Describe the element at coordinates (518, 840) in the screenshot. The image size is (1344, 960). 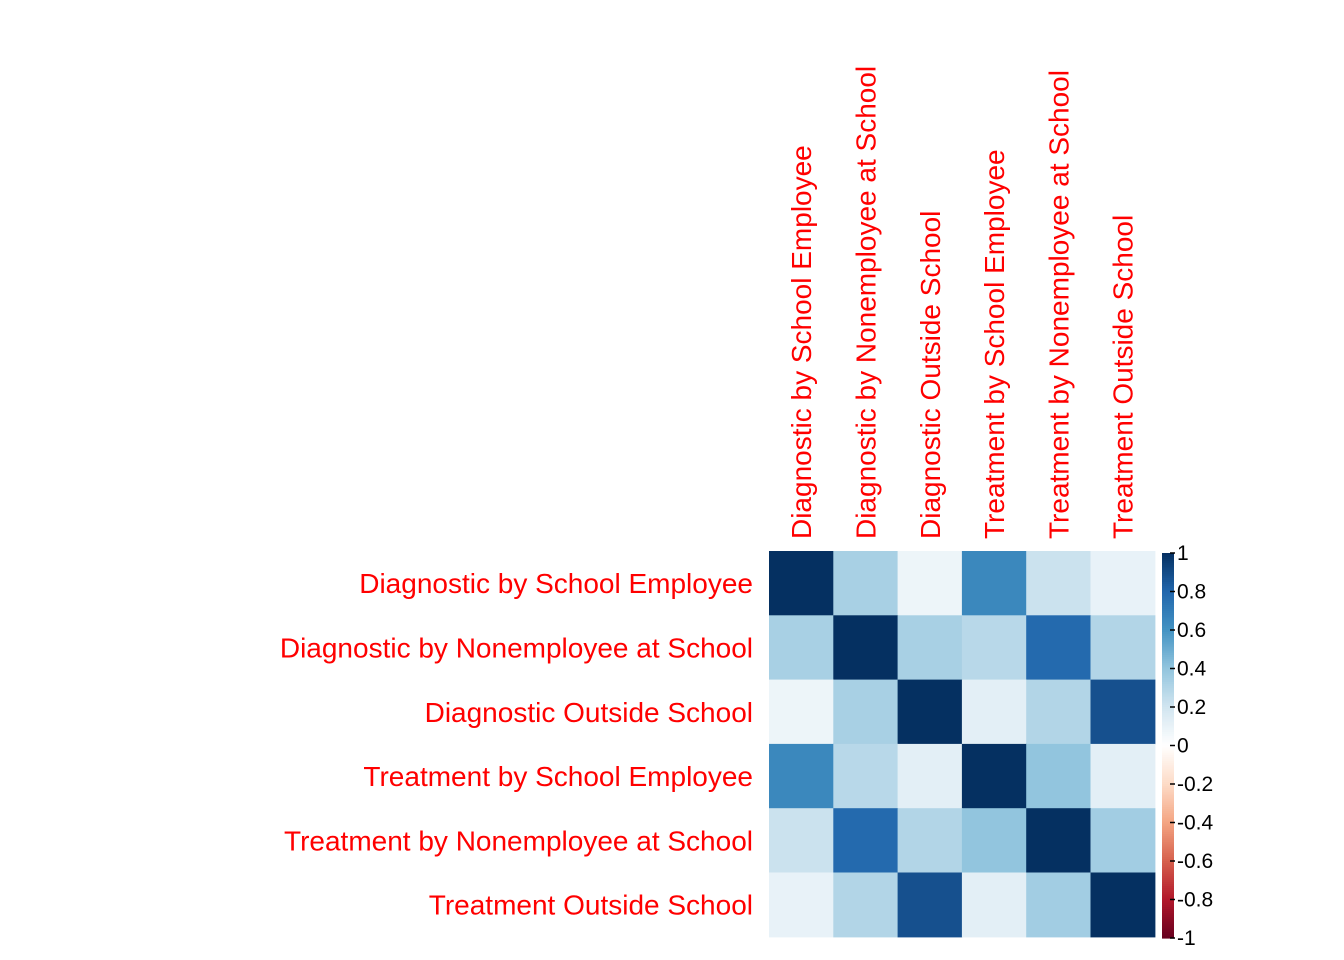
I see `row-label: Treatment by Nonemployee at School` at that location.